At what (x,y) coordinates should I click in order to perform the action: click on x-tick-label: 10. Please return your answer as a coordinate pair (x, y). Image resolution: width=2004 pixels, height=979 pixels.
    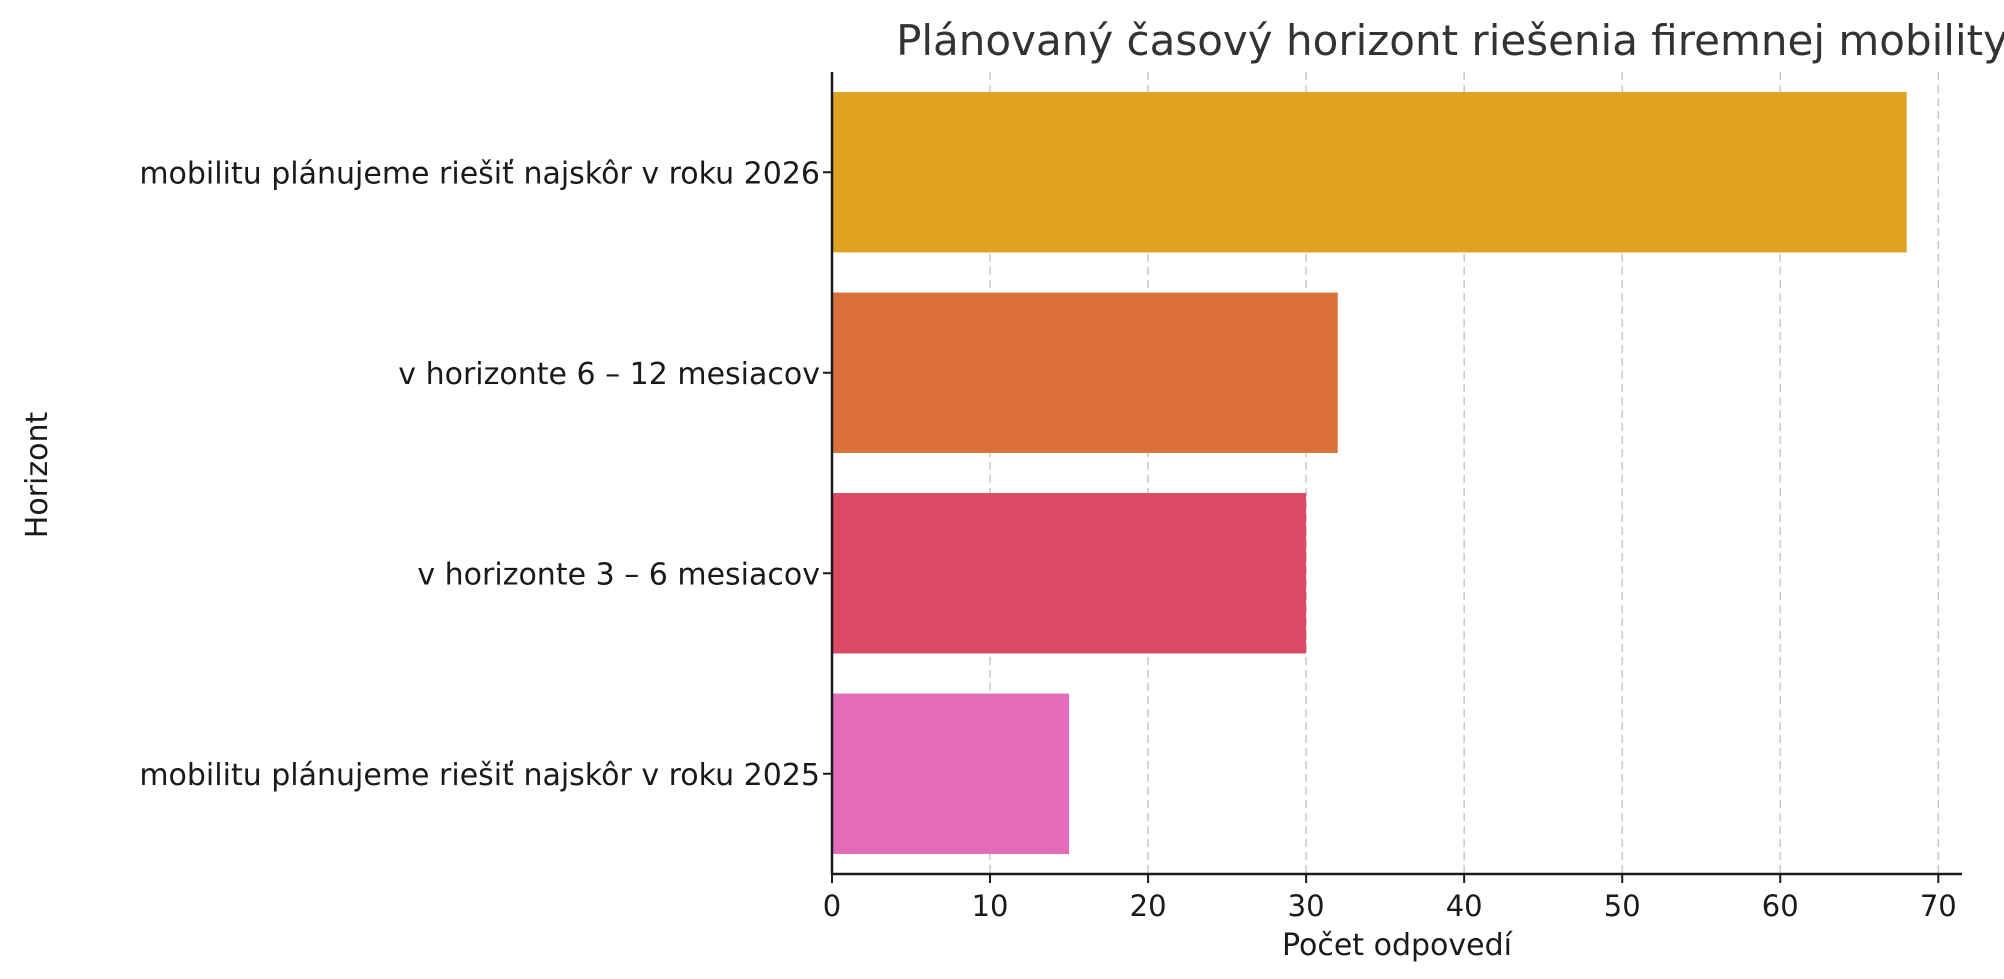
    Looking at the image, I should click on (990, 906).